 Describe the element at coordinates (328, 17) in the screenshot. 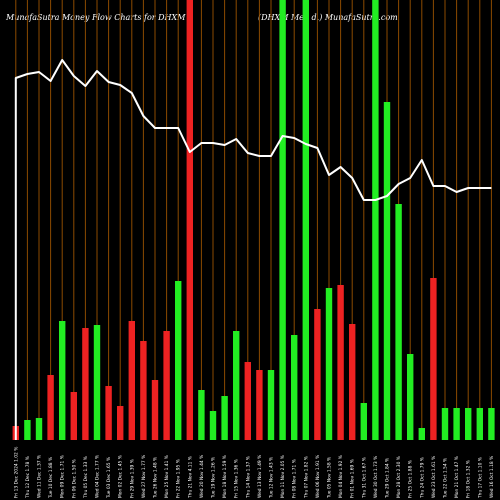

I see `chart-title-right: (DHXM Med d.) MunafaSutra.com` at that location.